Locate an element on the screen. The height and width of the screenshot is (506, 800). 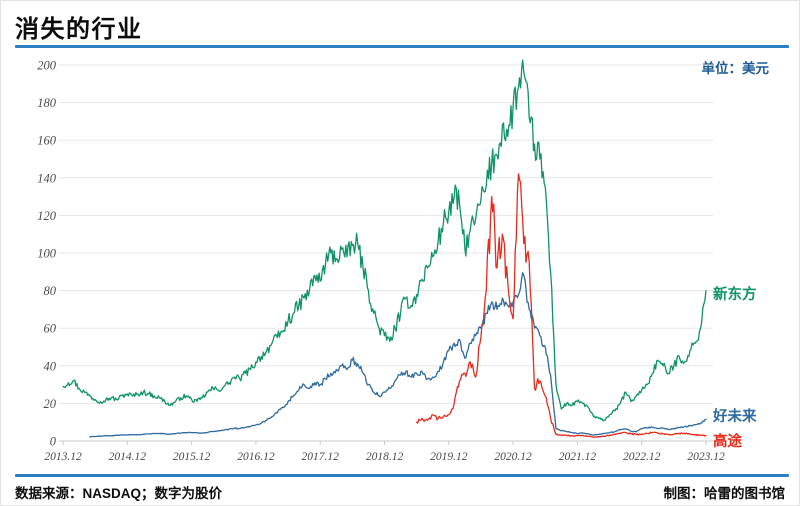
svg-text: 2014.12 is located at coordinates (128, 457).